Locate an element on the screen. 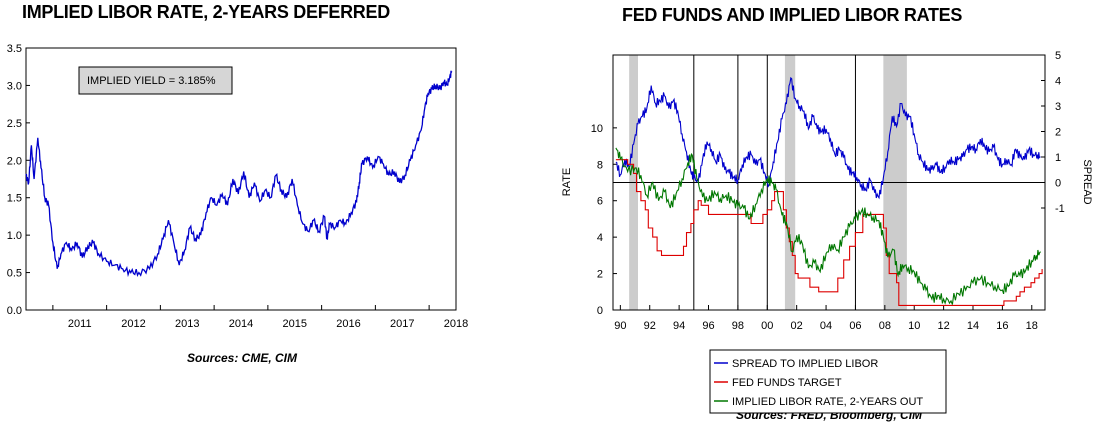  right-x-tick-label: 04 is located at coordinates (826, 326).